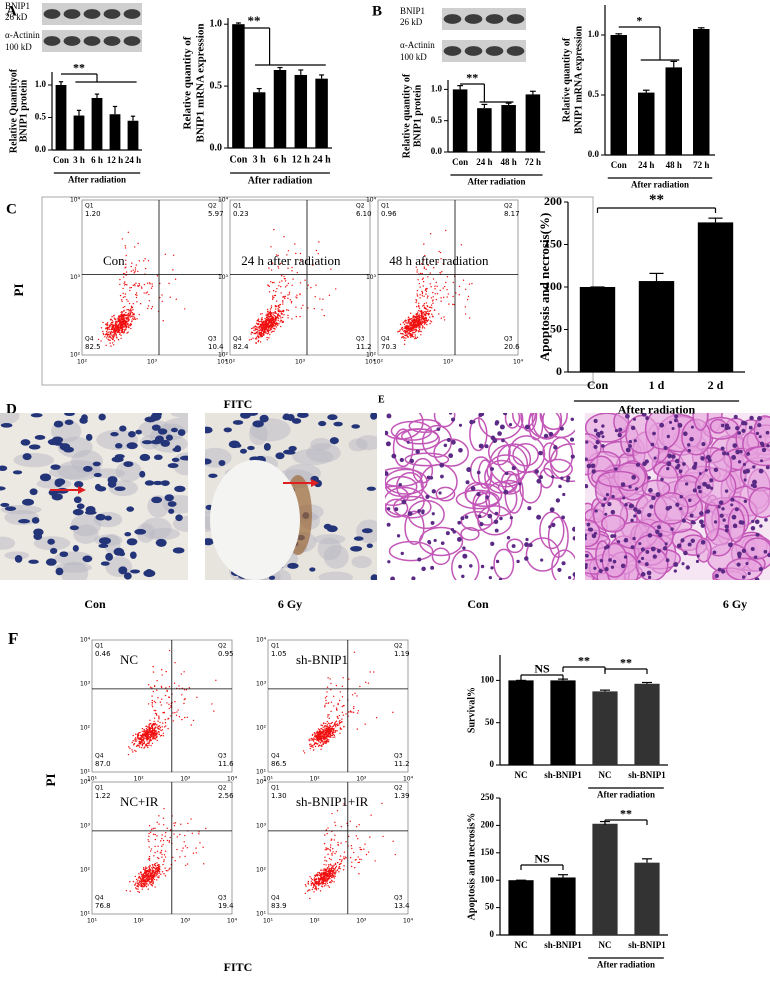 The image size is (770, 985). Describe the element at coordinates (556, 328) in the screenshot. I see `y-tick-label: 50` at that location.